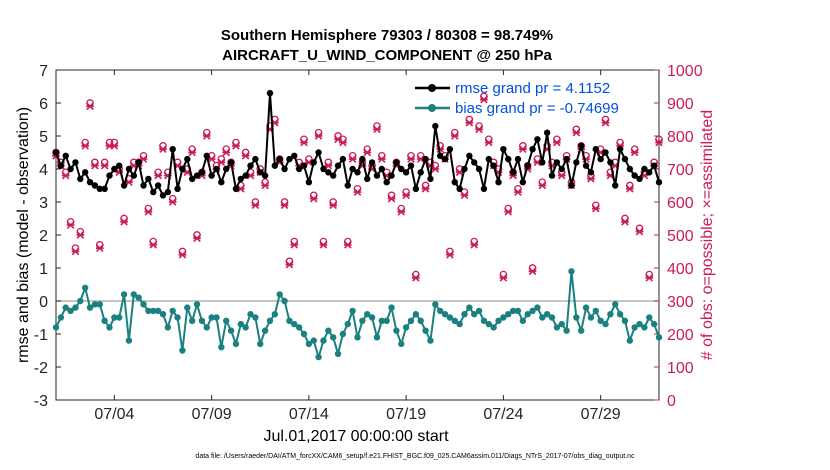 The width and height of the screenshot is (830, 470). I want to click on right-tick-label: 400, so click(680, 269).